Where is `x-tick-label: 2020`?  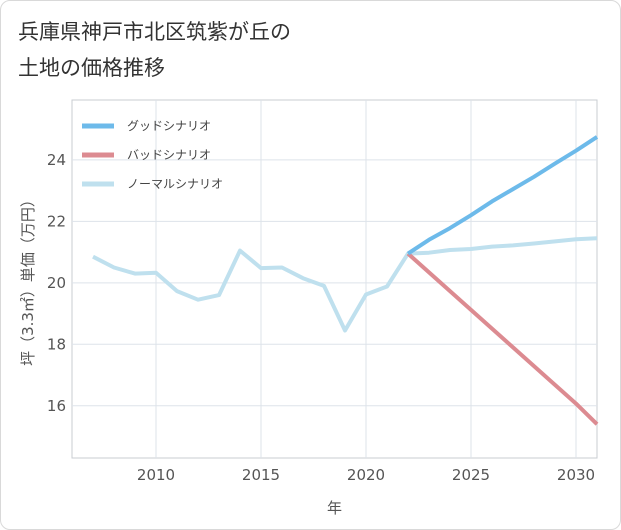
x-tick-label: 2020 is located at coordinates (366, 475).